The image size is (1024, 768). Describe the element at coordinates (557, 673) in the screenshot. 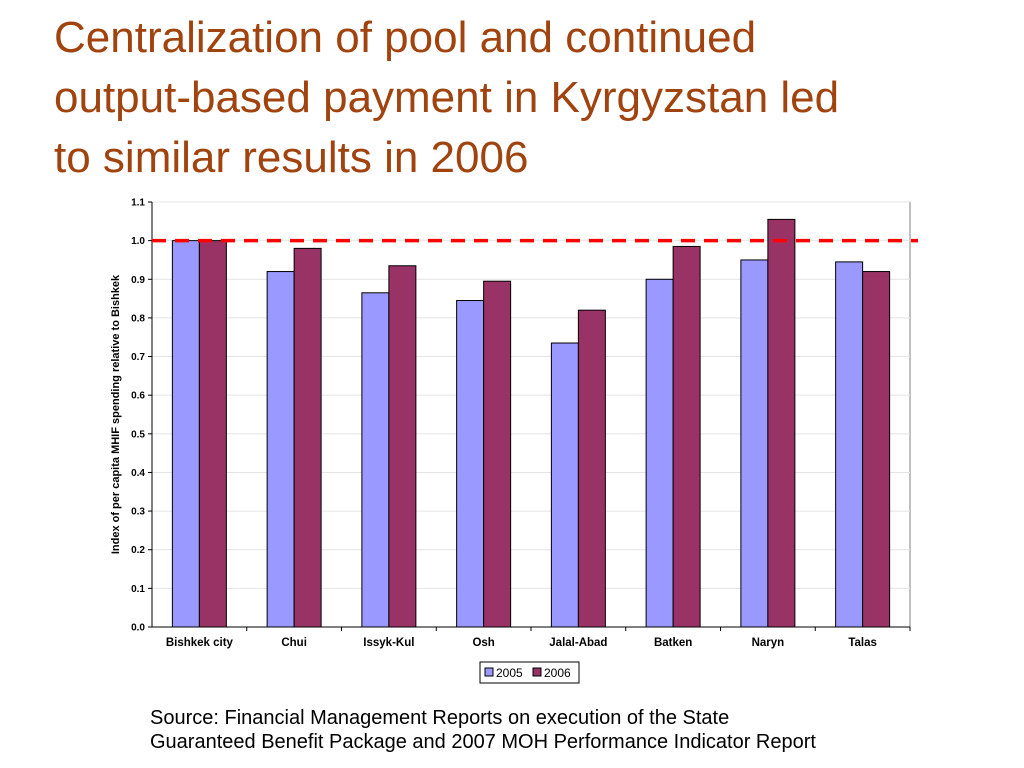

I see `legend-label: 2006` at that location.